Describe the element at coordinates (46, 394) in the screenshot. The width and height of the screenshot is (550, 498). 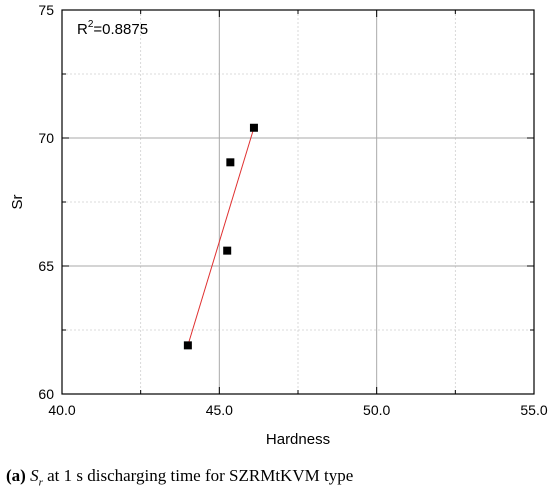
I see `y-tick-label: 60` at that location.